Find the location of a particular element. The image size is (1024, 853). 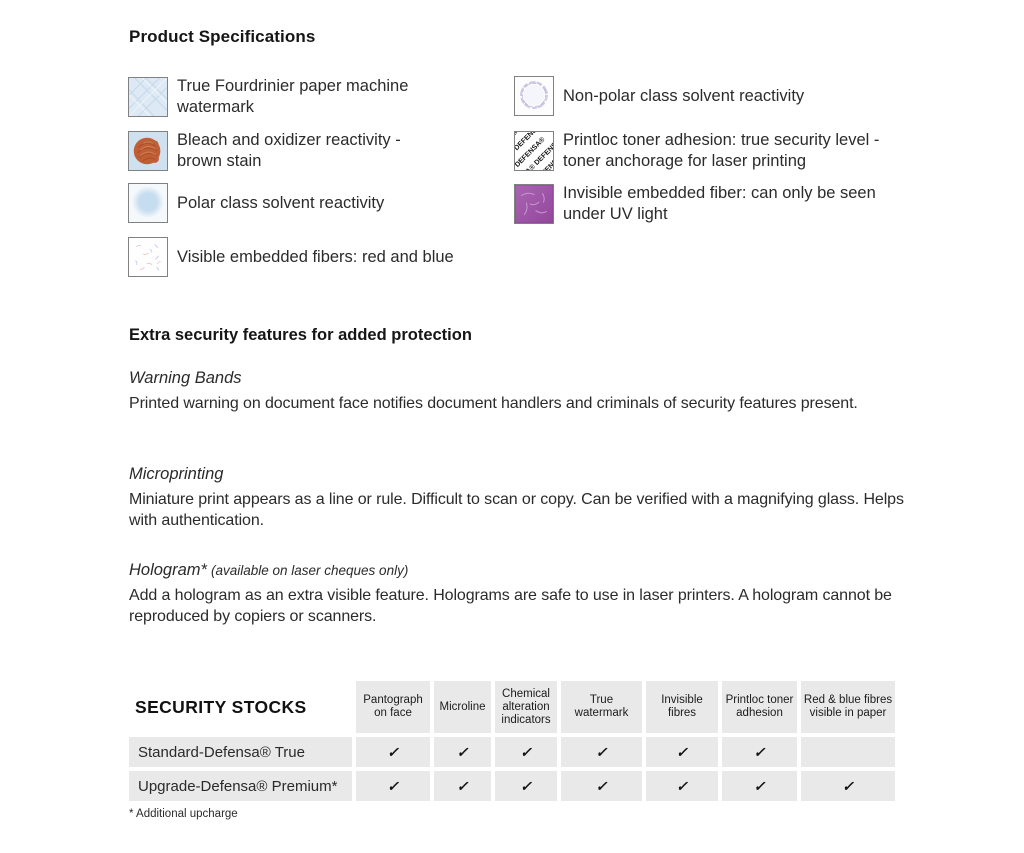

table-row-label-upgrade: Upgrade-Defensa® Premium* is located at coordinates (240, 786).